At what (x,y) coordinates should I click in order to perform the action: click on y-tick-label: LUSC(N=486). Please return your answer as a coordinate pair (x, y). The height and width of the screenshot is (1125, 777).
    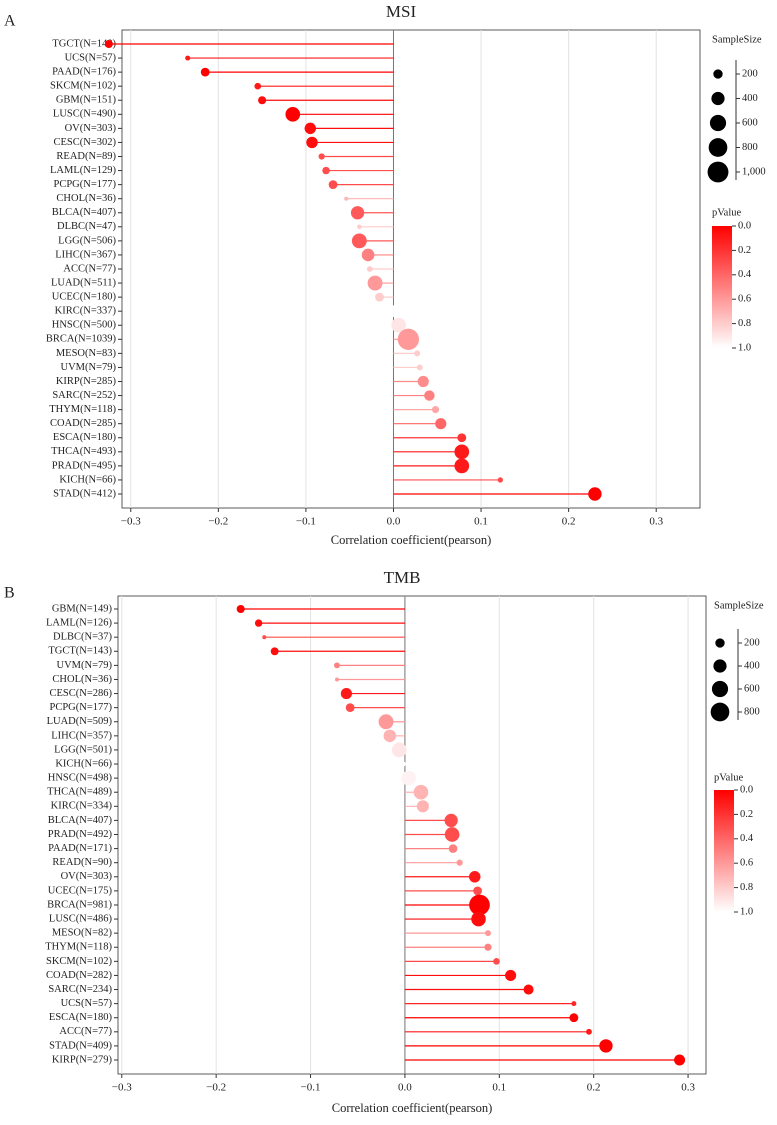
    Looking at the image, I should click on (81, 918).